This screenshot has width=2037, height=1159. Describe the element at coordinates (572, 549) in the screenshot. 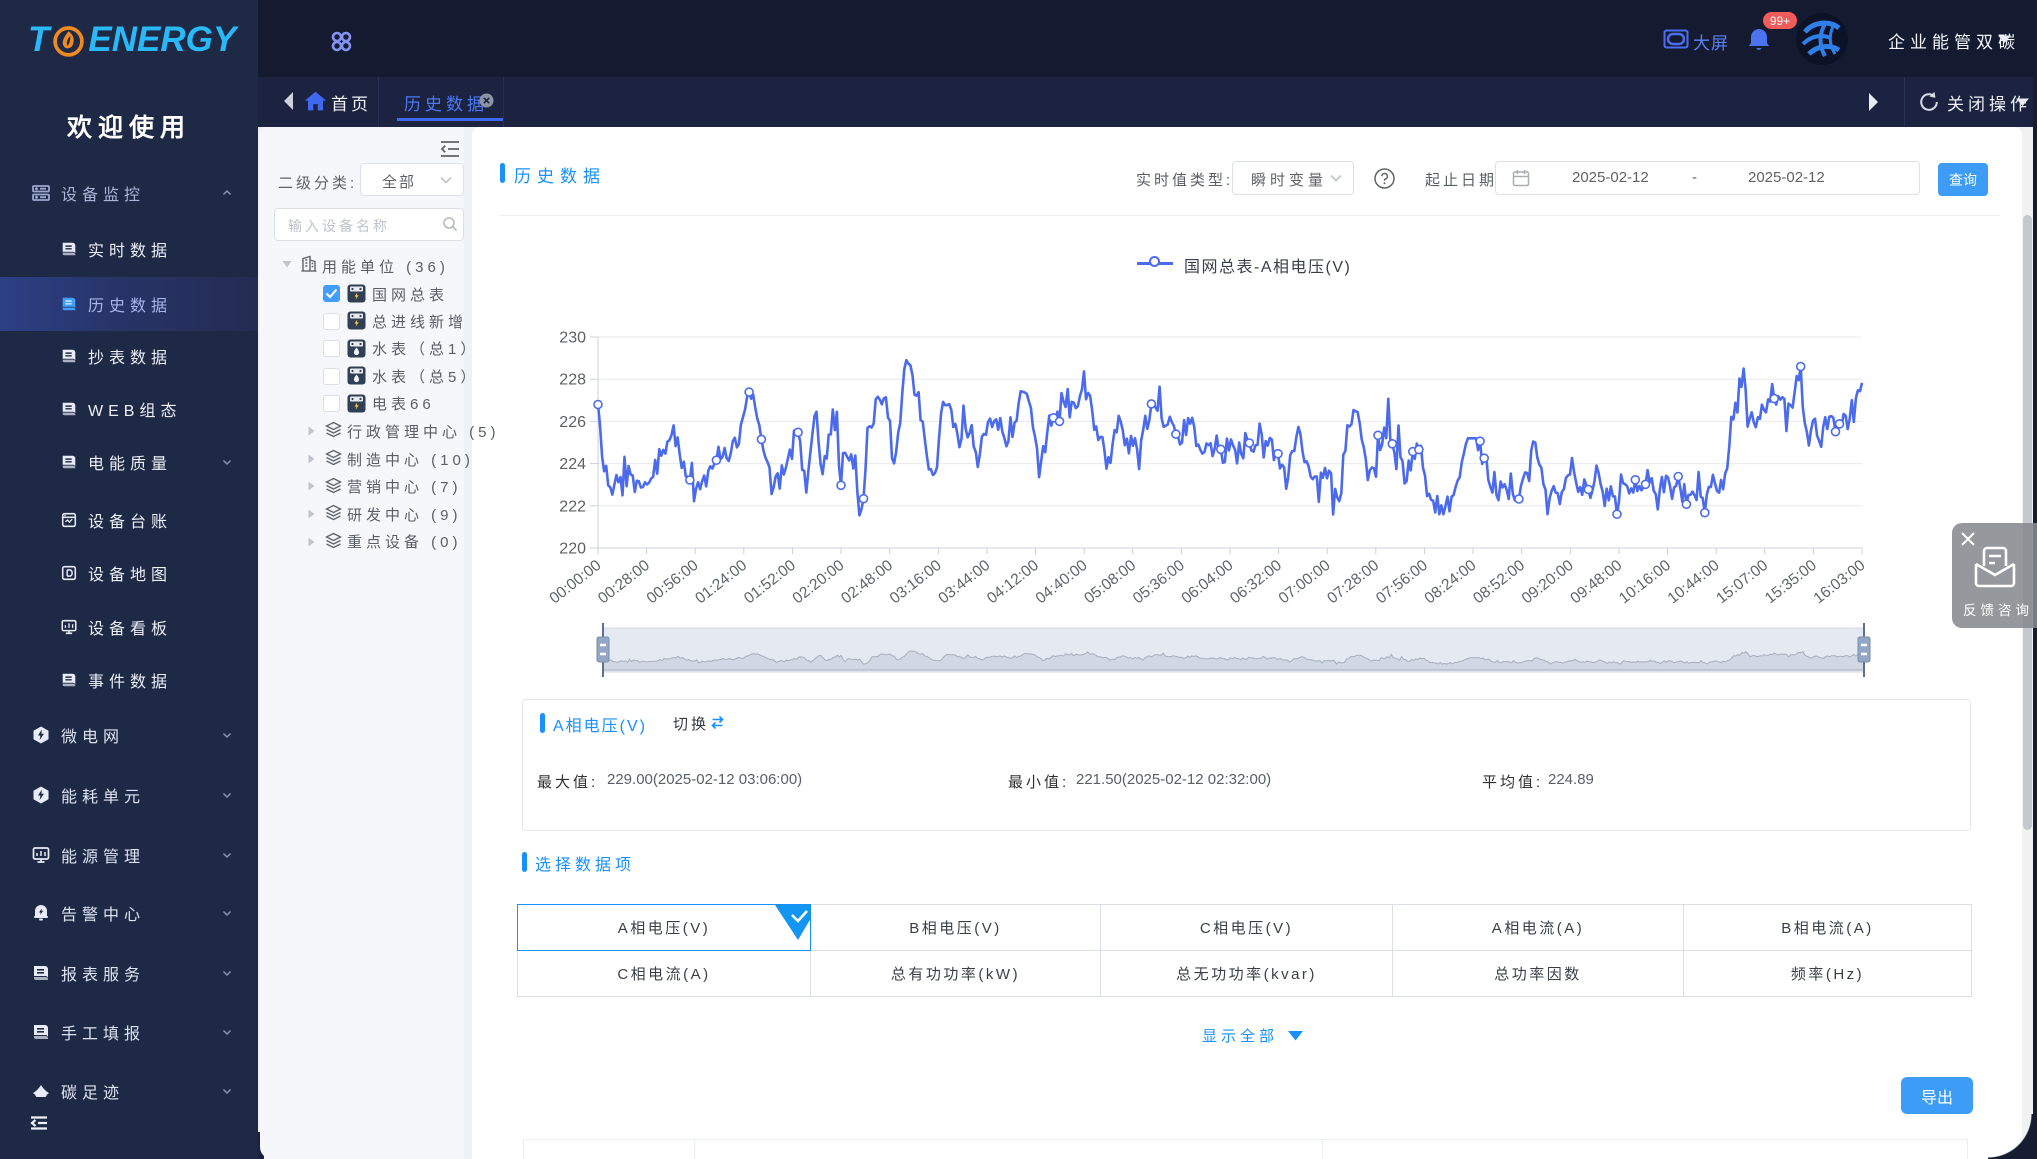

I see `svg-text: 220` at that location.